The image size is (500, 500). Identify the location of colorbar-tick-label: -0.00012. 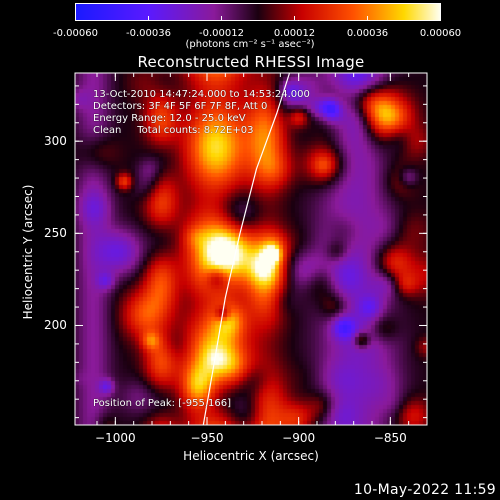
(221, 33).